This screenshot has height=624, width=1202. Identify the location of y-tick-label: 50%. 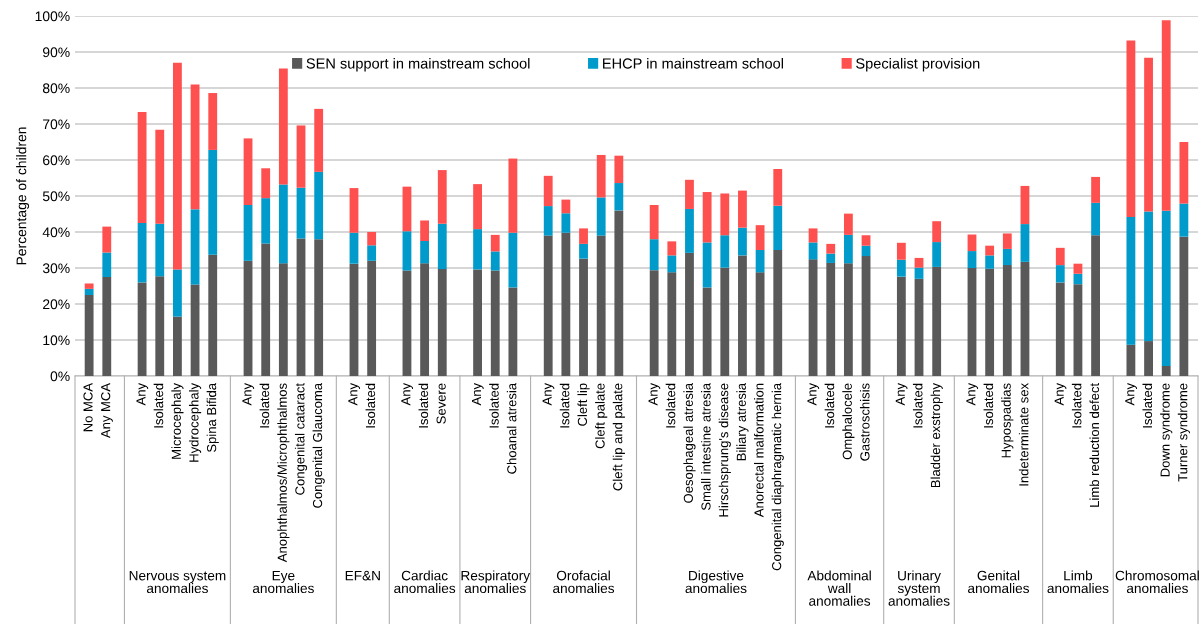
(56, 196).